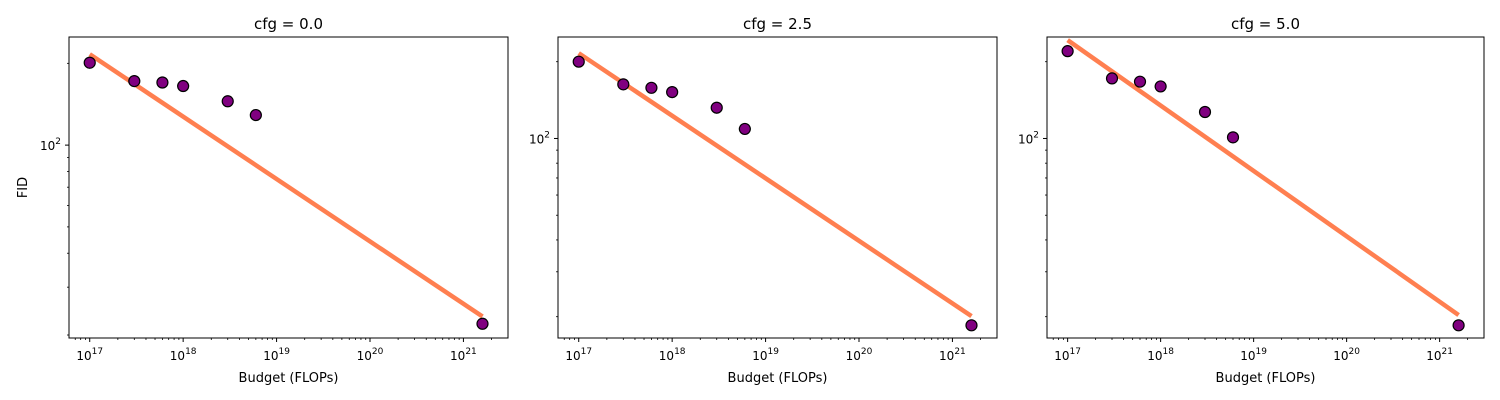  I want to click on y-axis-label: FID, so click(23, 187).